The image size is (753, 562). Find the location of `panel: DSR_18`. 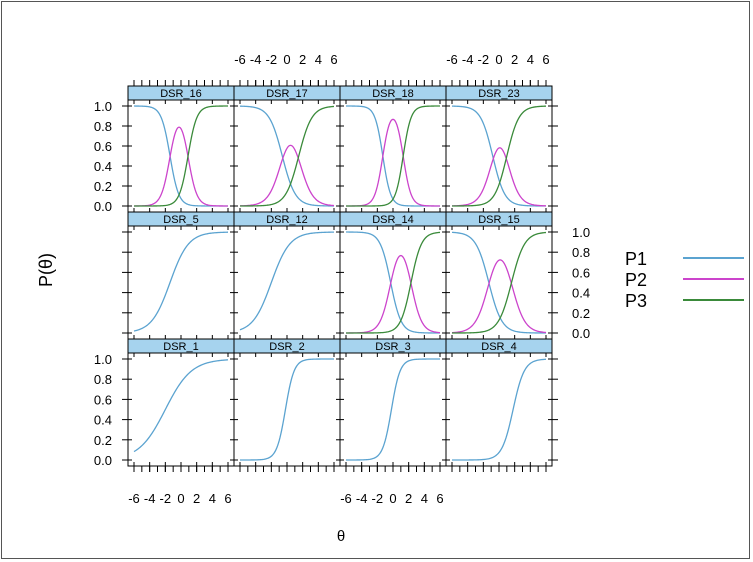

panel: DSR_18 is located at coordinates (393, 149).